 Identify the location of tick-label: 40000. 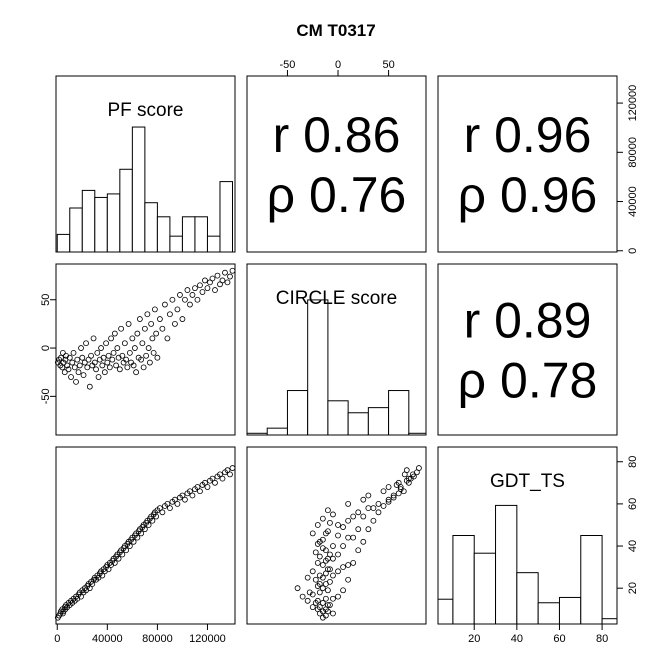
(633, 201).